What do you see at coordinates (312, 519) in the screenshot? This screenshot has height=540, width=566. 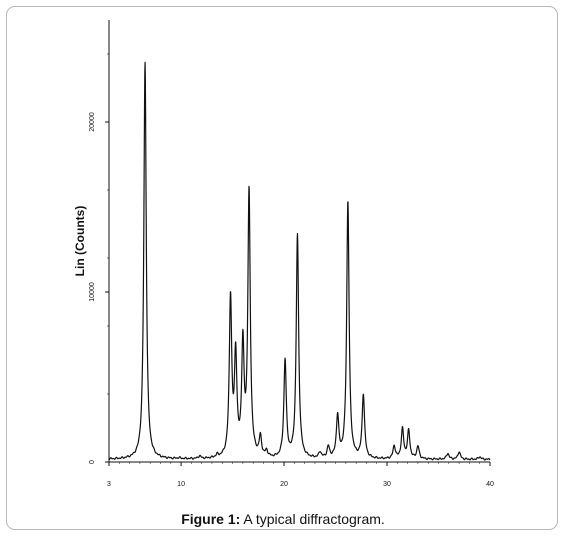 I see `caption-text: A typical diffractogram.` at bounding box center [312, 519].